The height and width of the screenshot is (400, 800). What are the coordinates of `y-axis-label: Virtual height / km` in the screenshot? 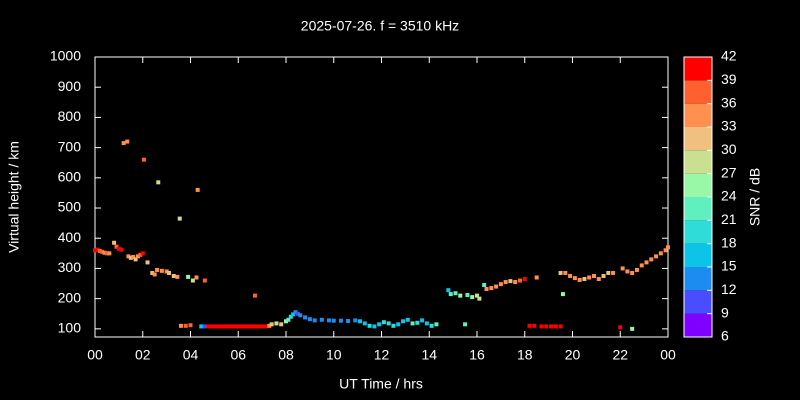 It's located at (14, 197).